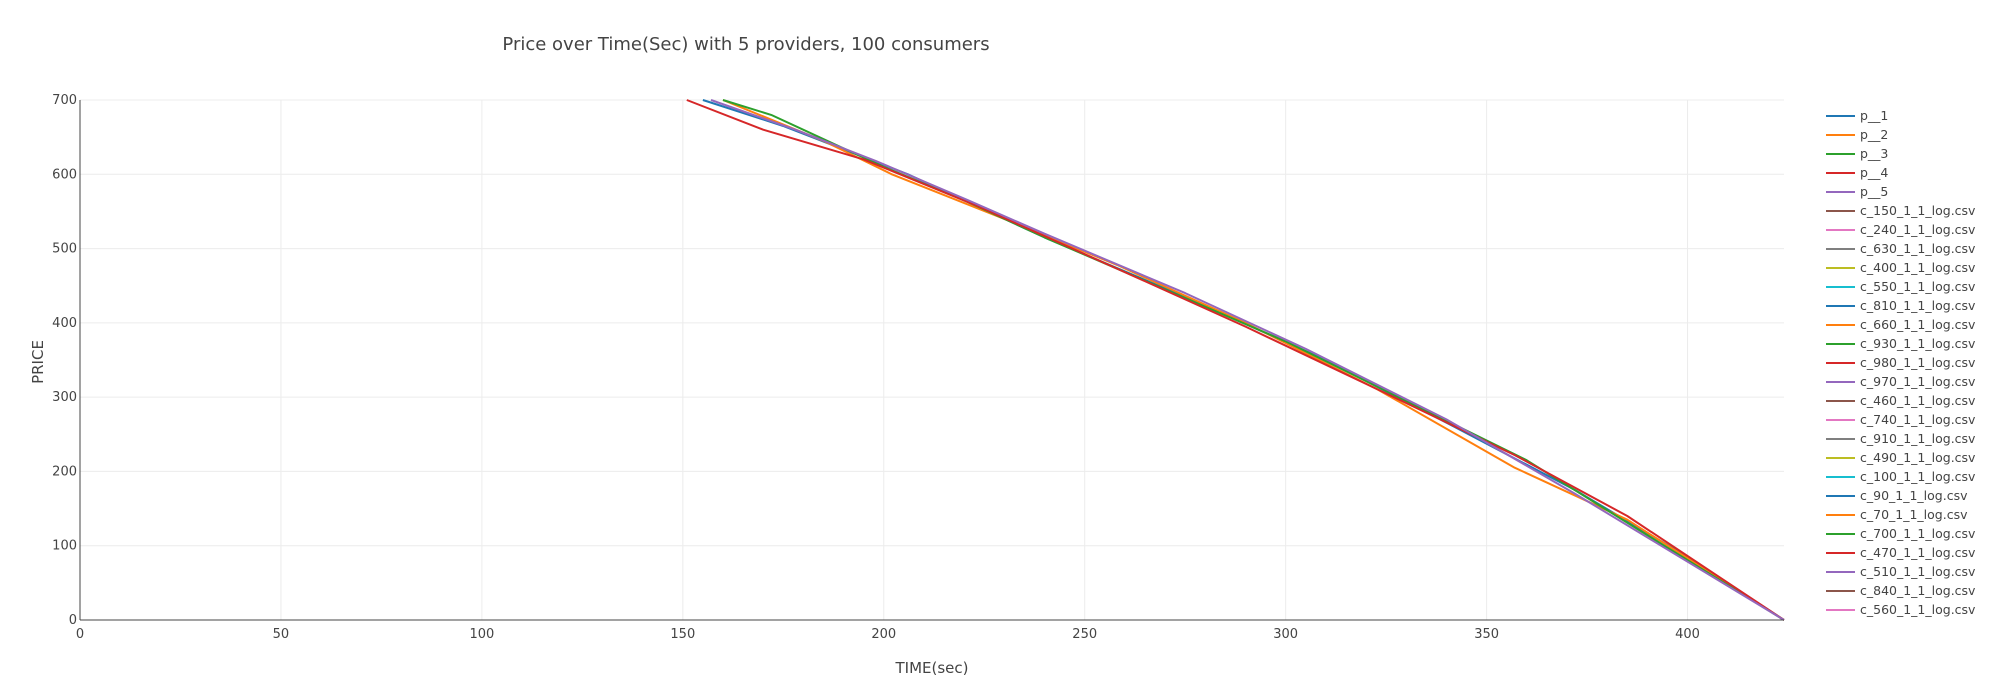  I want to click on y-tick-label: 600, so click(64, 174).